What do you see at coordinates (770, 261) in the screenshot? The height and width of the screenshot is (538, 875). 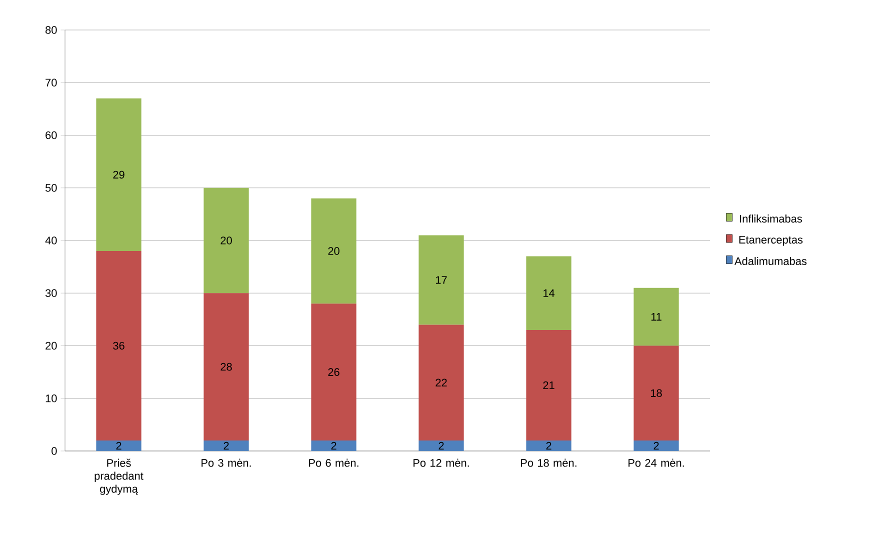 I see `legend-label: Adalimumabas` at bounding box center [770, 261].